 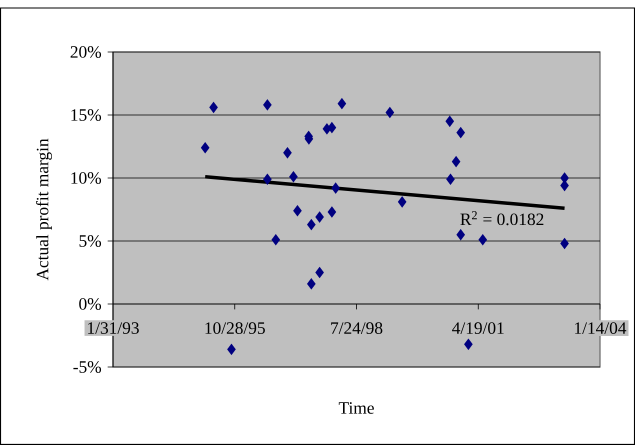 What do you see at coordinates (478, 328) in the screenshot?
I see `x-tick-label: 4/19/01` at bounding box center [478, 328].